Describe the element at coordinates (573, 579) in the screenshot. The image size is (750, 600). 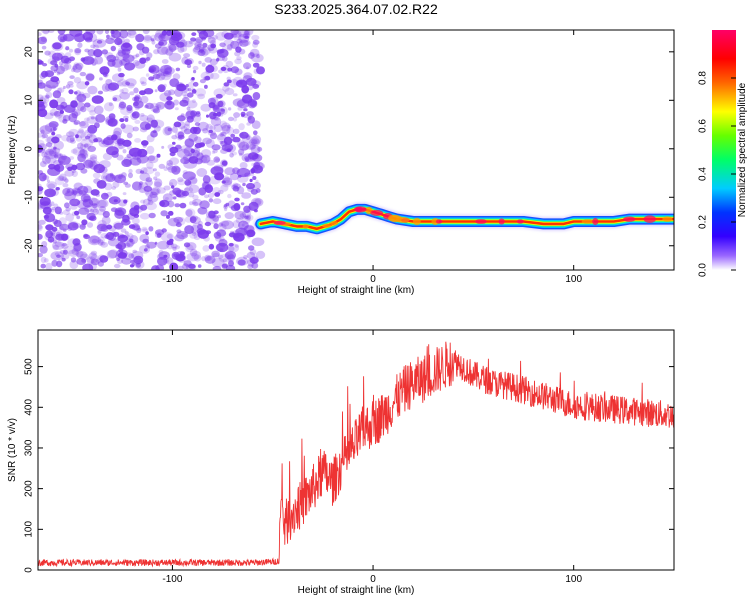
I see `snr-x-tick-label: 100` at that location.